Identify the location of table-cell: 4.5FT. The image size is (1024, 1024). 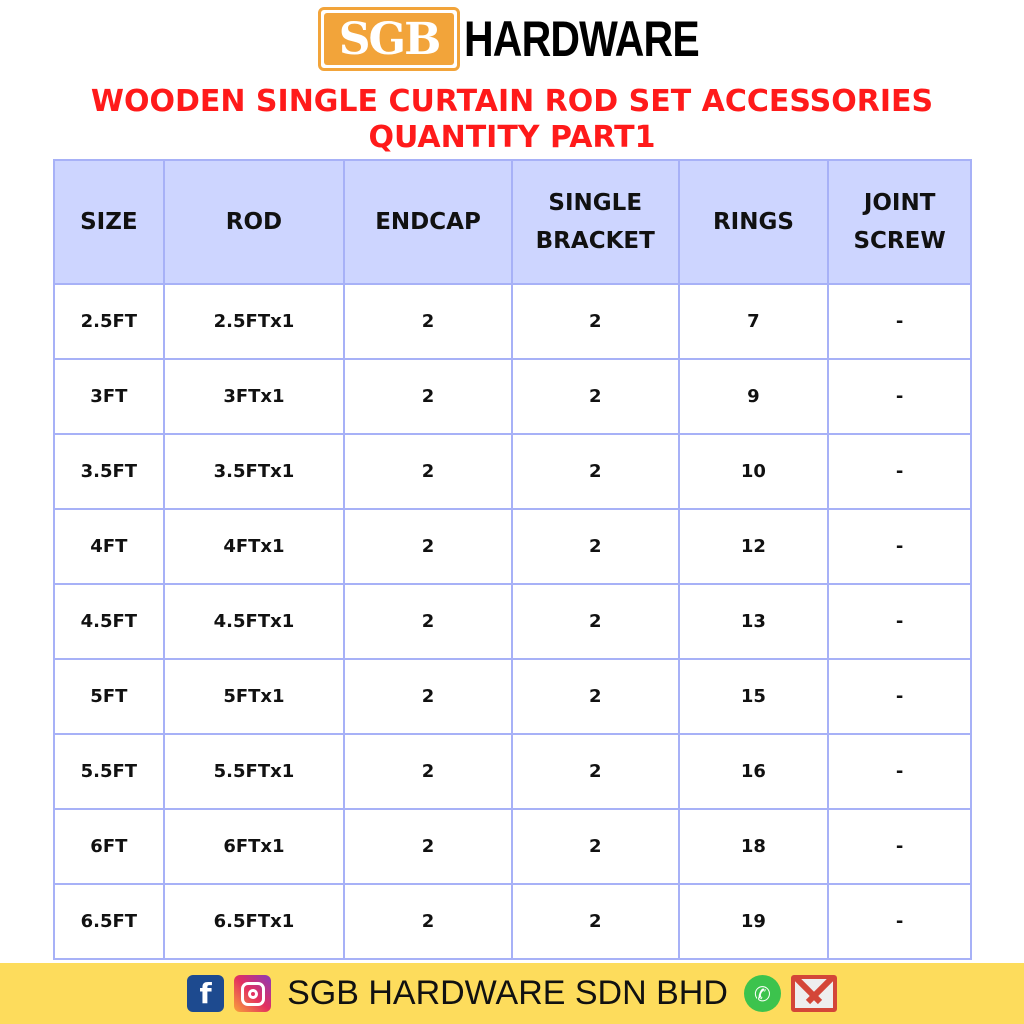
(109, 621).